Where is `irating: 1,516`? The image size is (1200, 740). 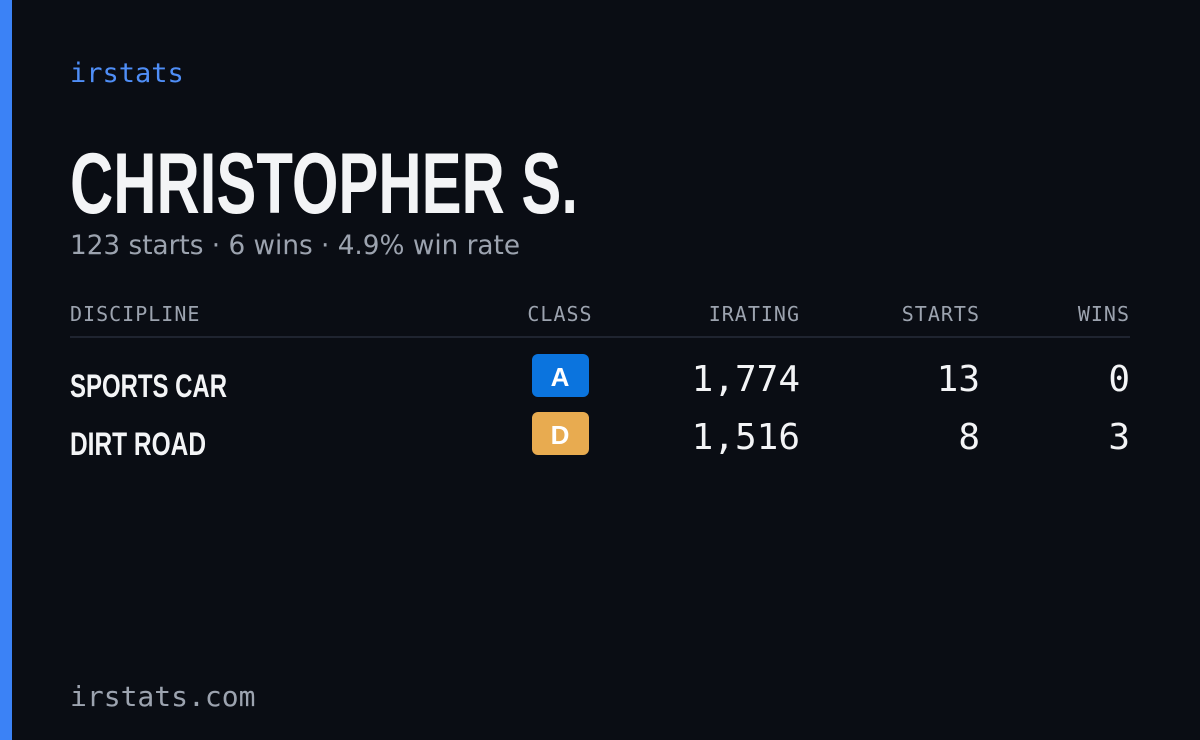
irating: 1,516 is located at coordinates (746, 437).